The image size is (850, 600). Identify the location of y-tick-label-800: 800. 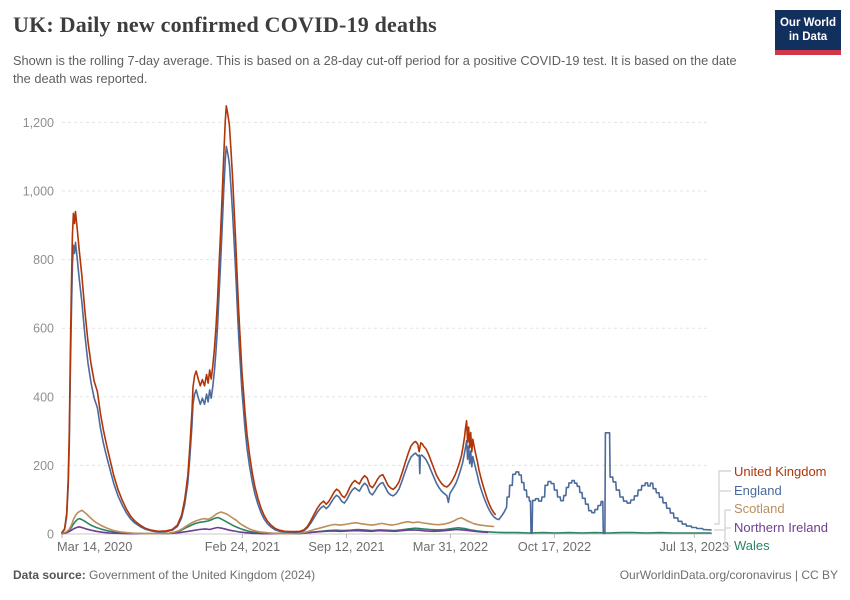
(43, 260).